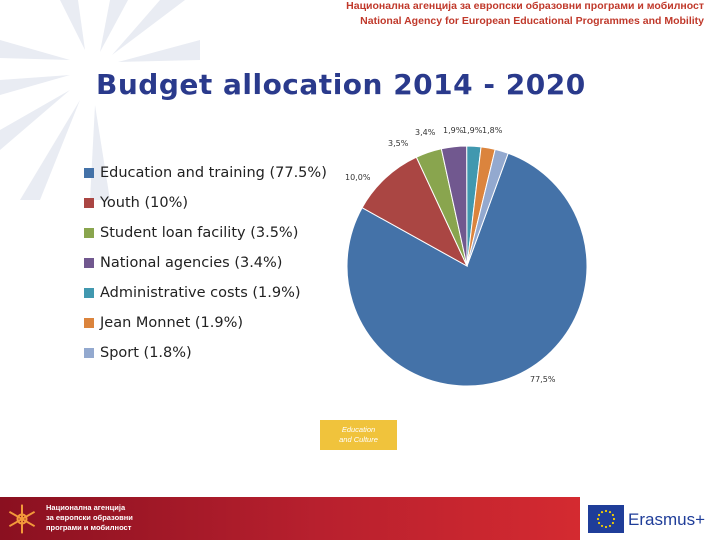  What do you see at coordinates (205, 203) in the screenshot?
I see `legend-item: Youth (10%)` at bounding box center [205, 203].